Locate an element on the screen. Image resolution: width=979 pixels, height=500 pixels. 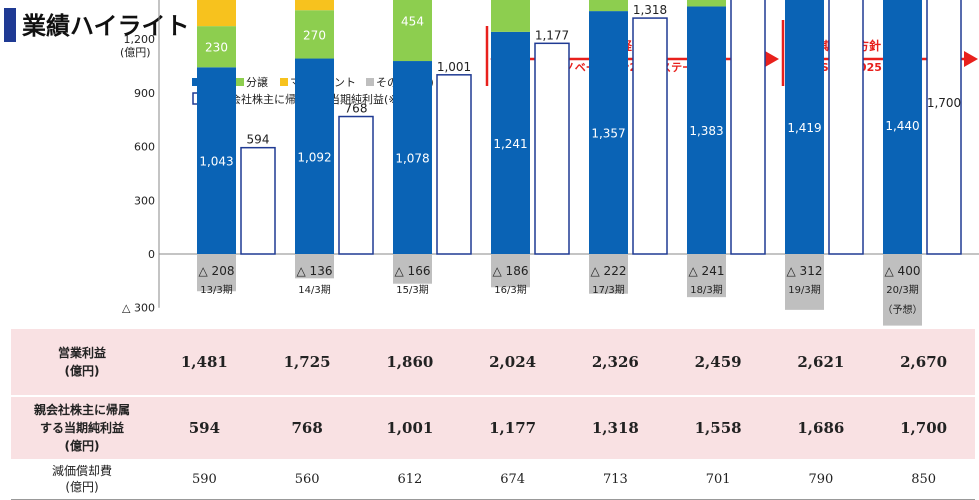
table-cell: 612 is located at coordinates (410, 479).